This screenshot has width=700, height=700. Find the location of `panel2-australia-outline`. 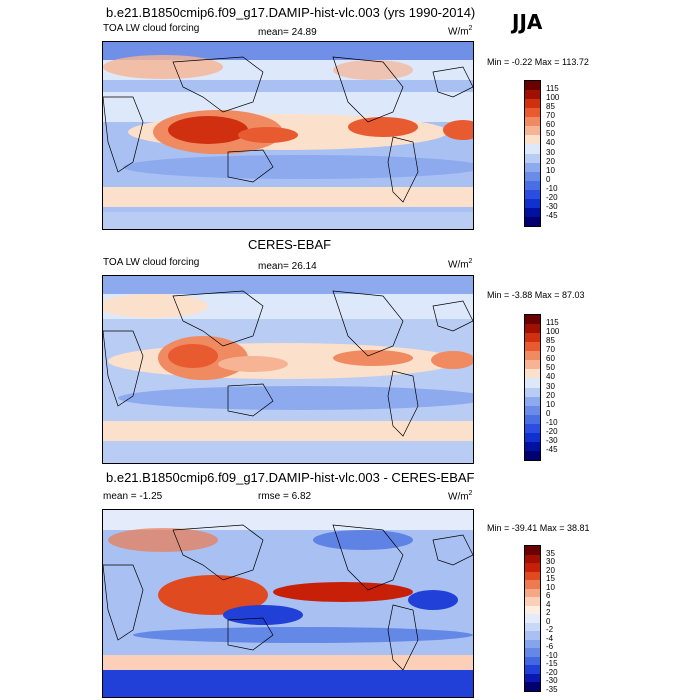

panel2-australia-outline is located at coordinates (250, 400).